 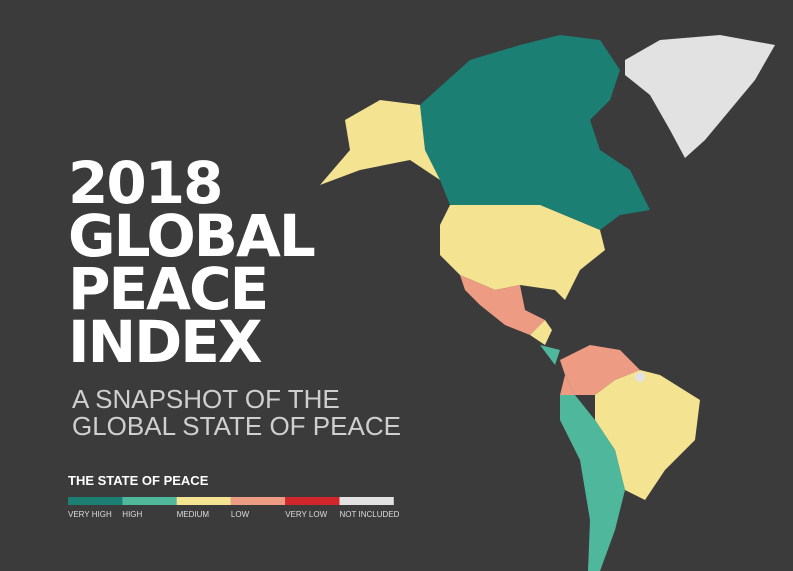 What do you see at coordinates (167, 289) in the screenshot?
I see `title-line: PEACE` at bounding box center [167, 289].